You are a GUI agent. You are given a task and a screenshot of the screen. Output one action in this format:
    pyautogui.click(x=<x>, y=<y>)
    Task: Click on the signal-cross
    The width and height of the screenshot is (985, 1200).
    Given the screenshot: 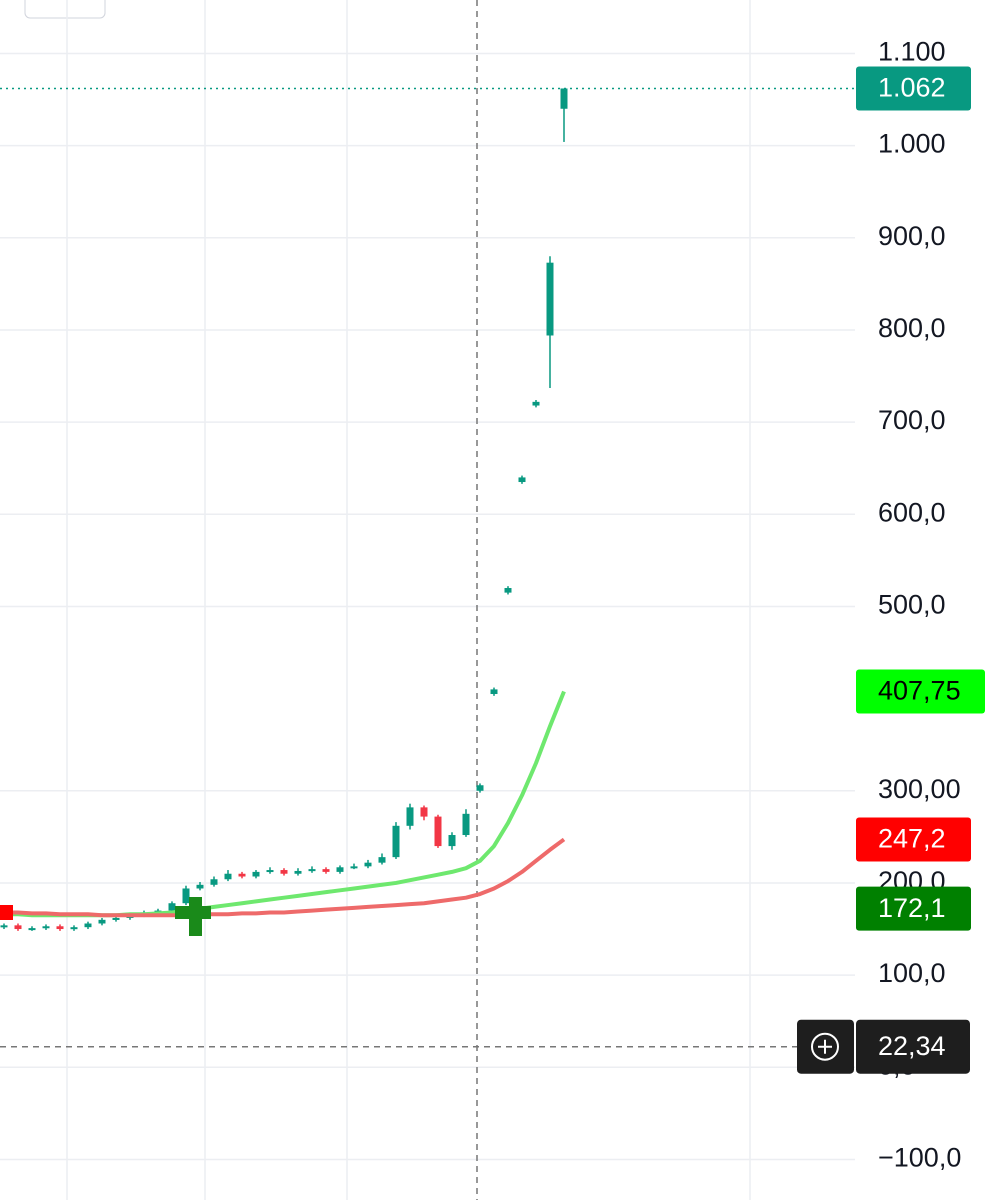 What is the action you would take?
    pyautogui.click(x=193, y=916)
    